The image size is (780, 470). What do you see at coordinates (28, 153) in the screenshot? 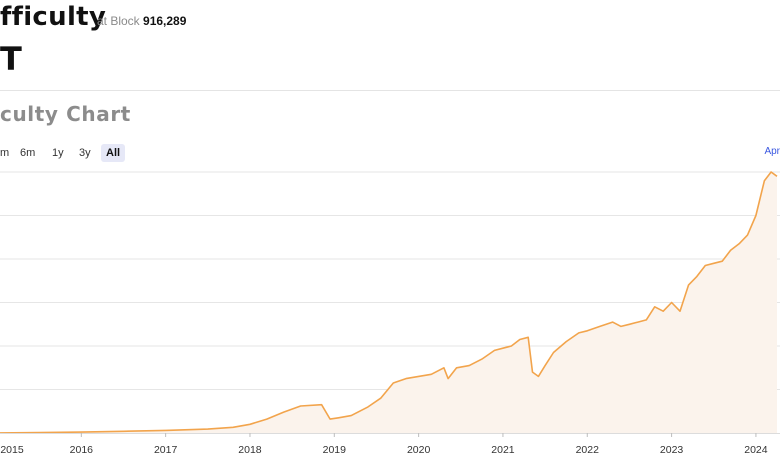
I see `range-button-6m: 6m` at bounding box center [28, 153].